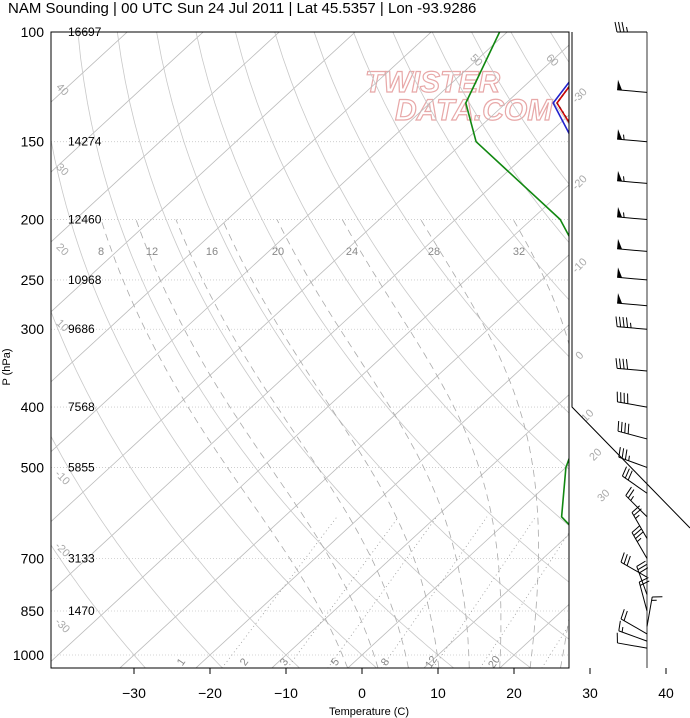  Describe the element at coordinates (85, 280) in the screenshot. I see `height-label: 10968` at that location.